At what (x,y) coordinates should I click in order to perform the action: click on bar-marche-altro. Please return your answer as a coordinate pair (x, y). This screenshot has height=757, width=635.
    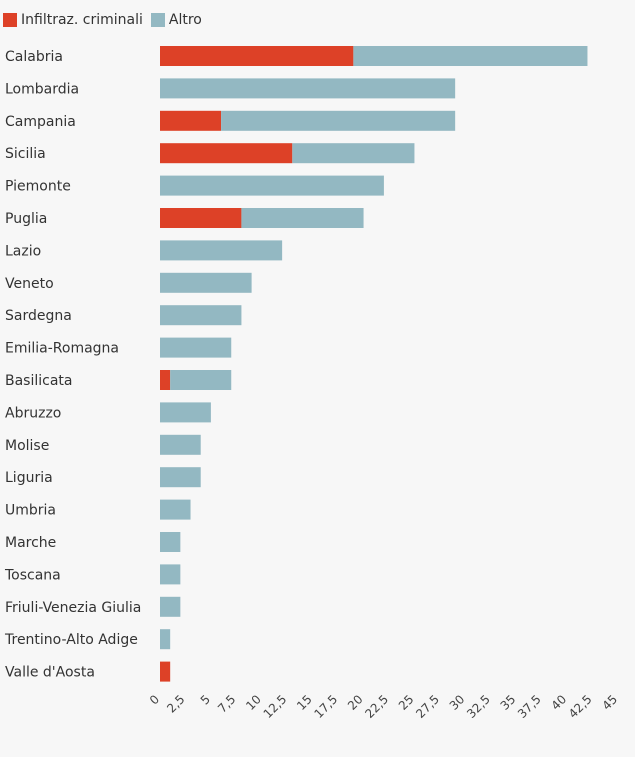
    Looking at the image, I should click on (170, 542).